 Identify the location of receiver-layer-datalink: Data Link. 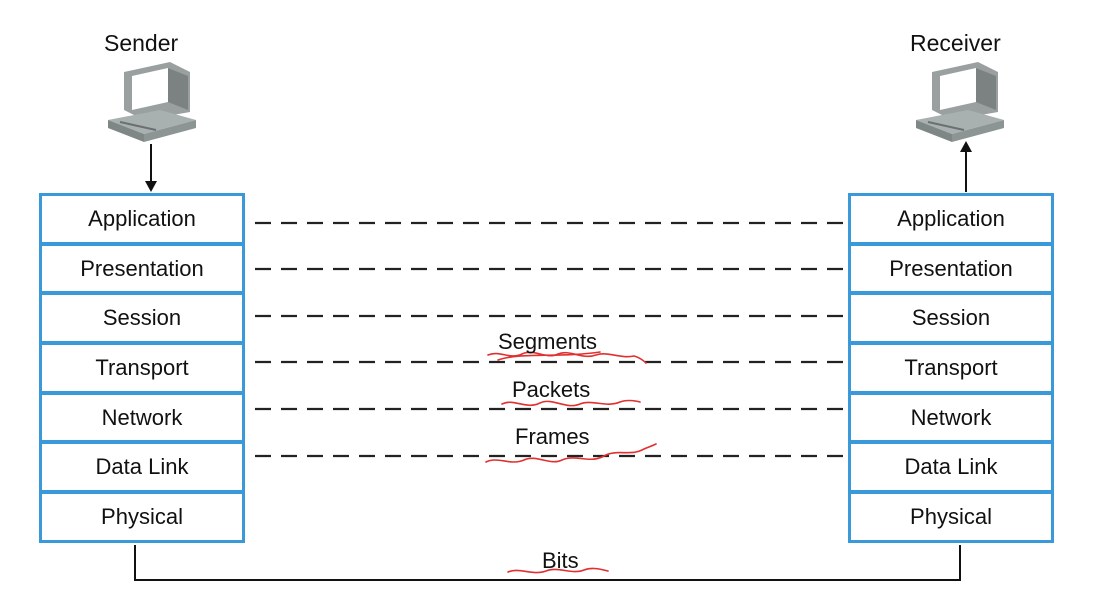
(951, 467).